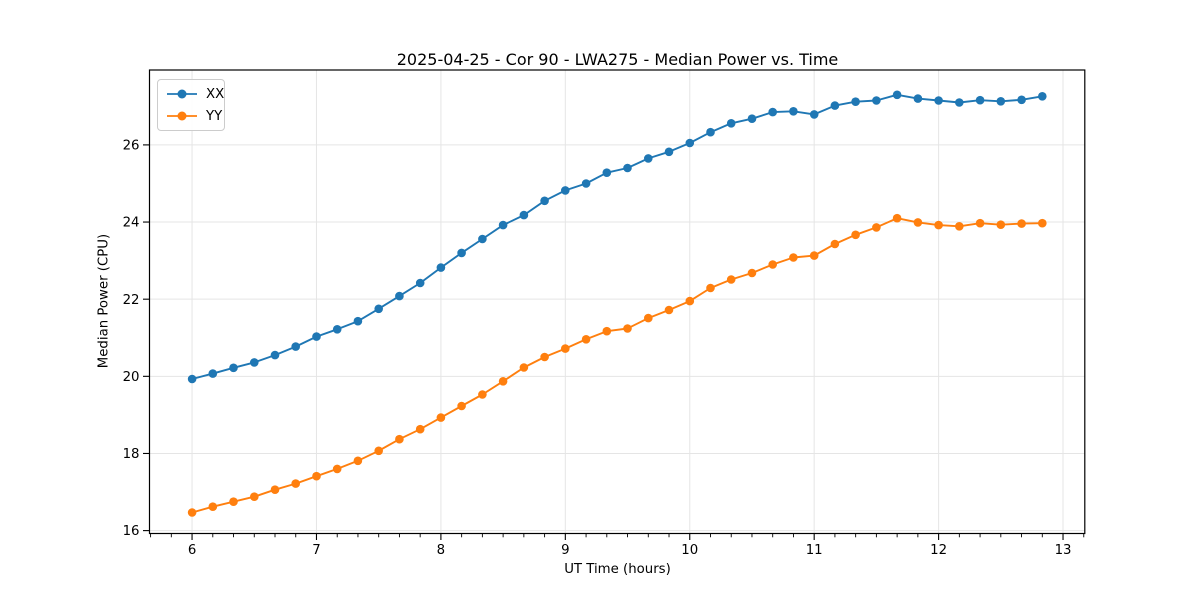  I want to click on legend-item-xx: XX, so click(195, 94).